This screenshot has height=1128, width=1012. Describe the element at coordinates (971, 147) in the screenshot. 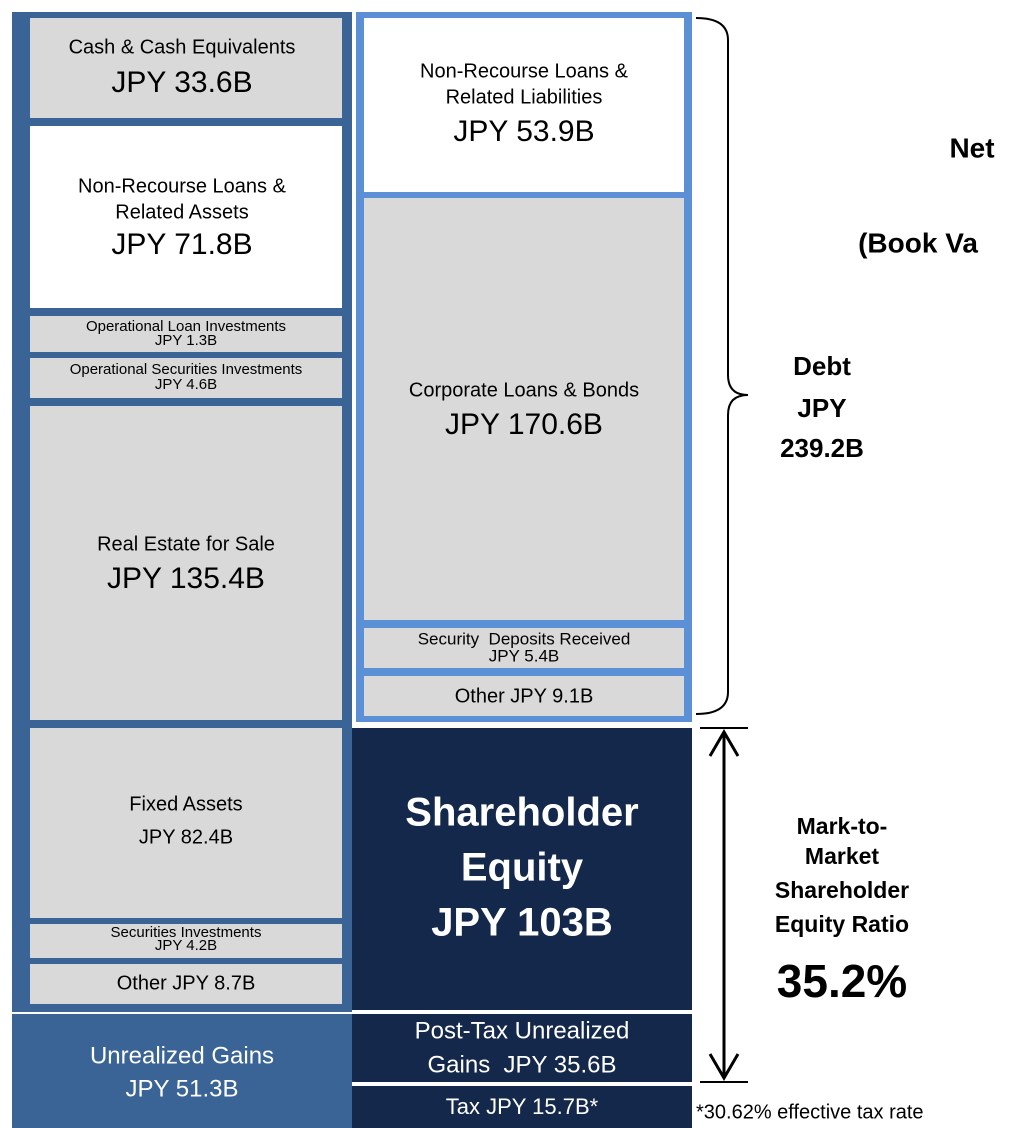

I see `net-label: Net` at that location.